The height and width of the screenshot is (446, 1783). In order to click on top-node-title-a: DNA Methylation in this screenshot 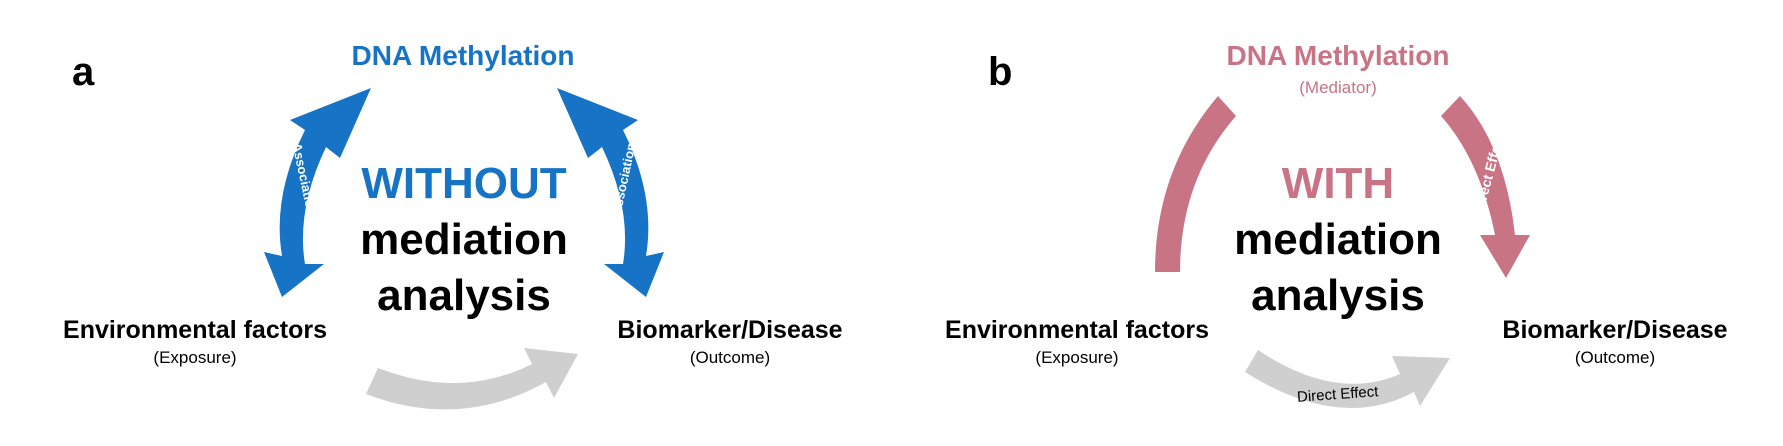, I will do `click(463, 55)`.